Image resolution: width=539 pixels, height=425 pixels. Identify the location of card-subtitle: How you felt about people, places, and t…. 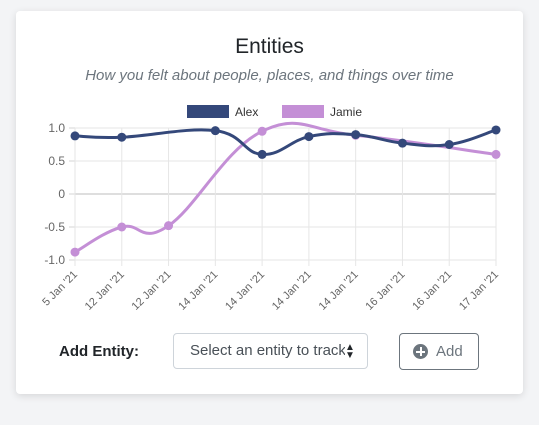
(269, 75).